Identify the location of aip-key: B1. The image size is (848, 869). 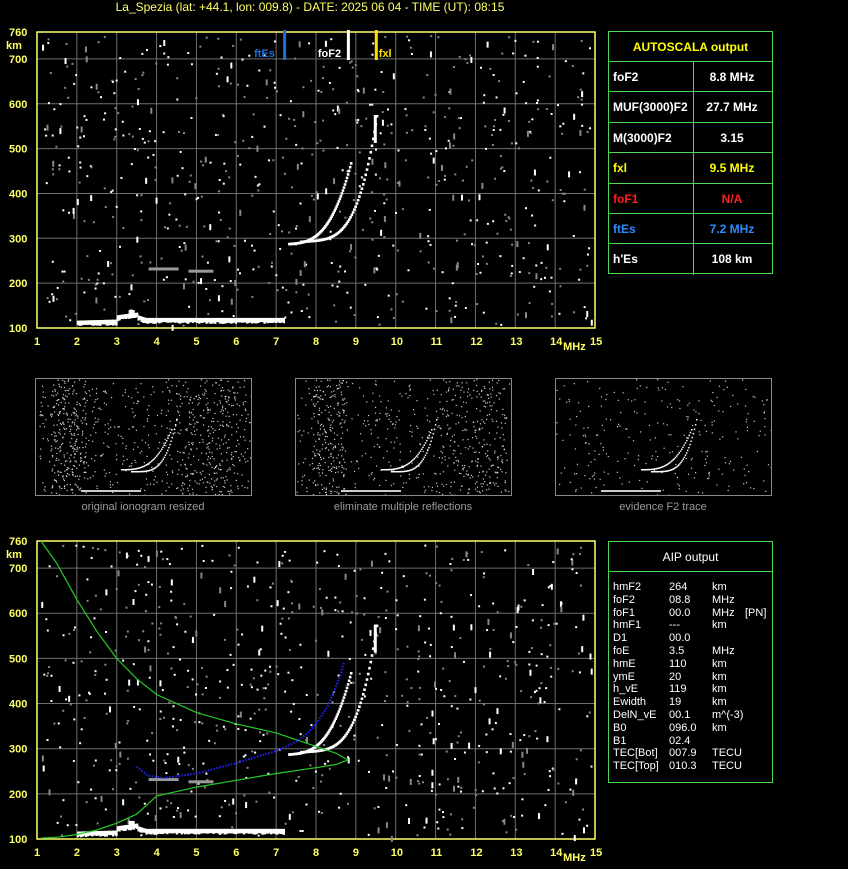
(620, 740).